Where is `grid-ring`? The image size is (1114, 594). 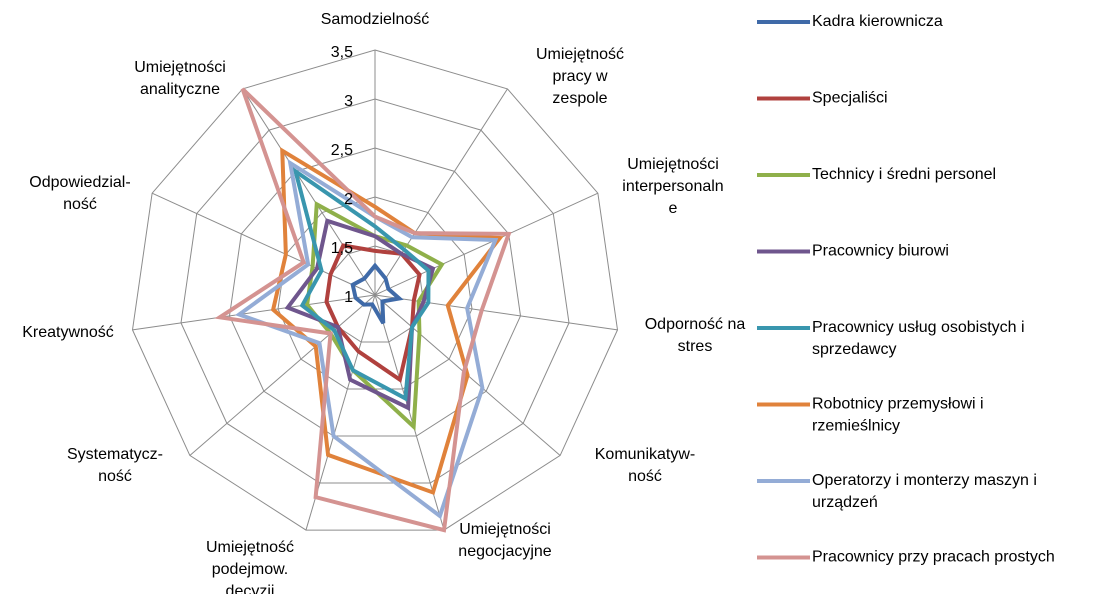 grid-ring is located at coordinates (375, 292).